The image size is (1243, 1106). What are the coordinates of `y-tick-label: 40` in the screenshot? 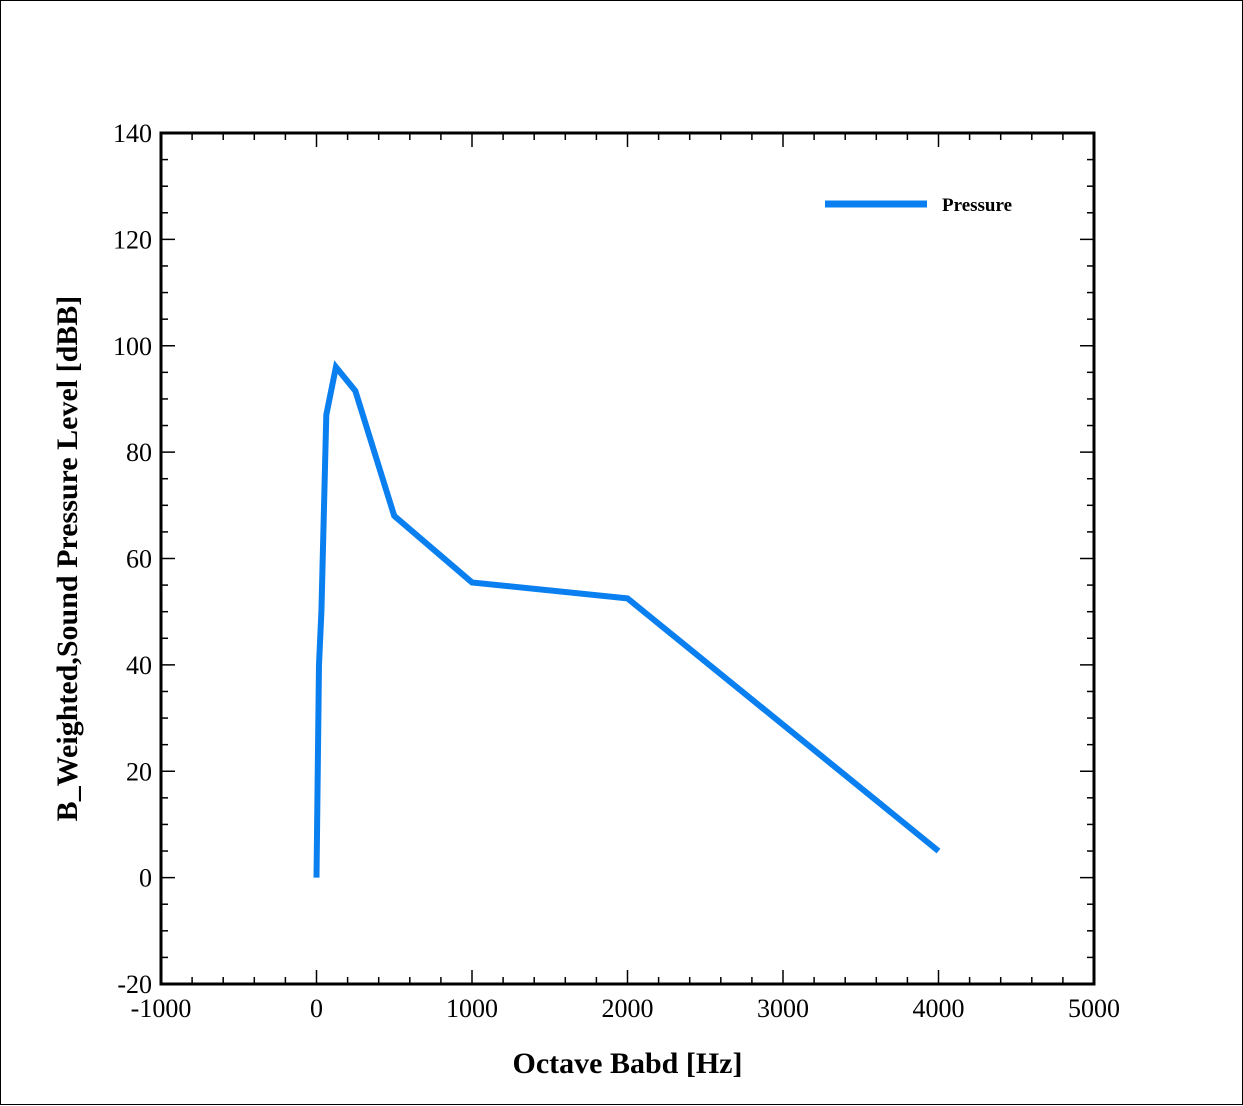 It's located at (139, 665).